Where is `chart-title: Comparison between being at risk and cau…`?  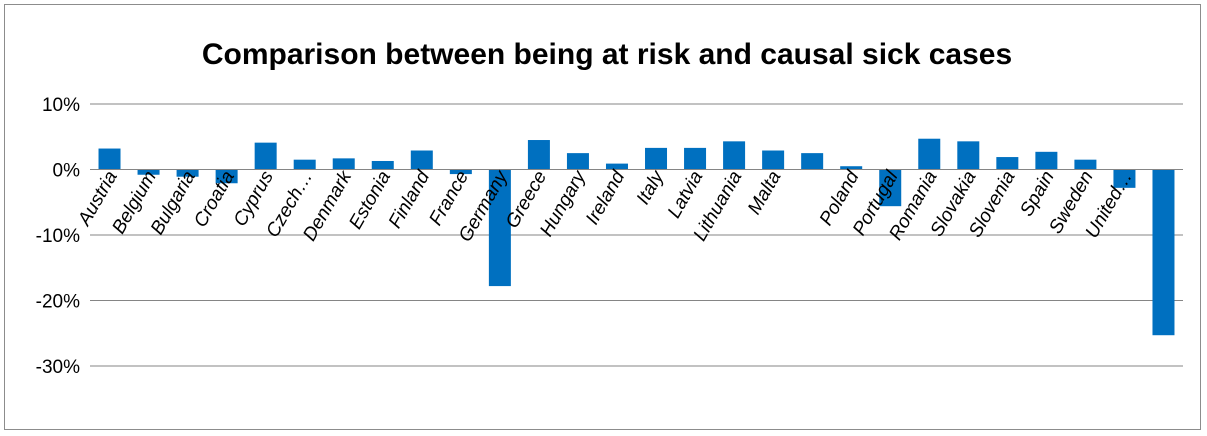 chart-title: Comparison between being at risk and cau… is located at coordinates (607, 54).